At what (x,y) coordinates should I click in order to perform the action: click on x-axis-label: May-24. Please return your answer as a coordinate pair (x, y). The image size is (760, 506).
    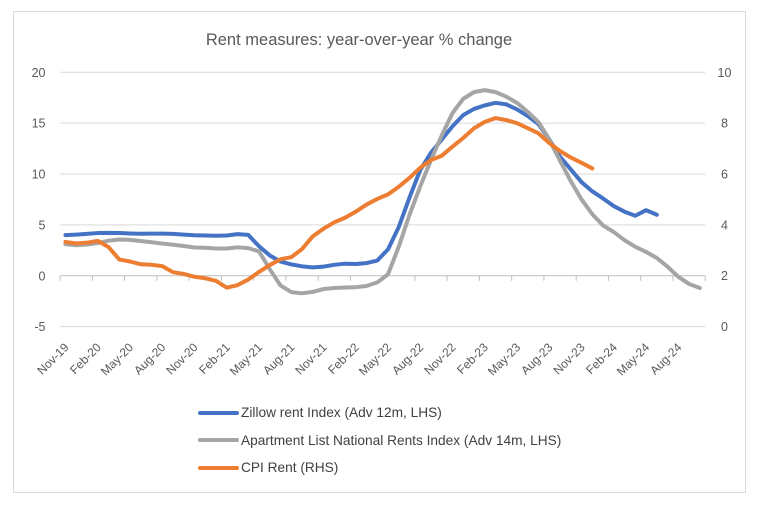
    Looking at the image, I should click on (633, 359).